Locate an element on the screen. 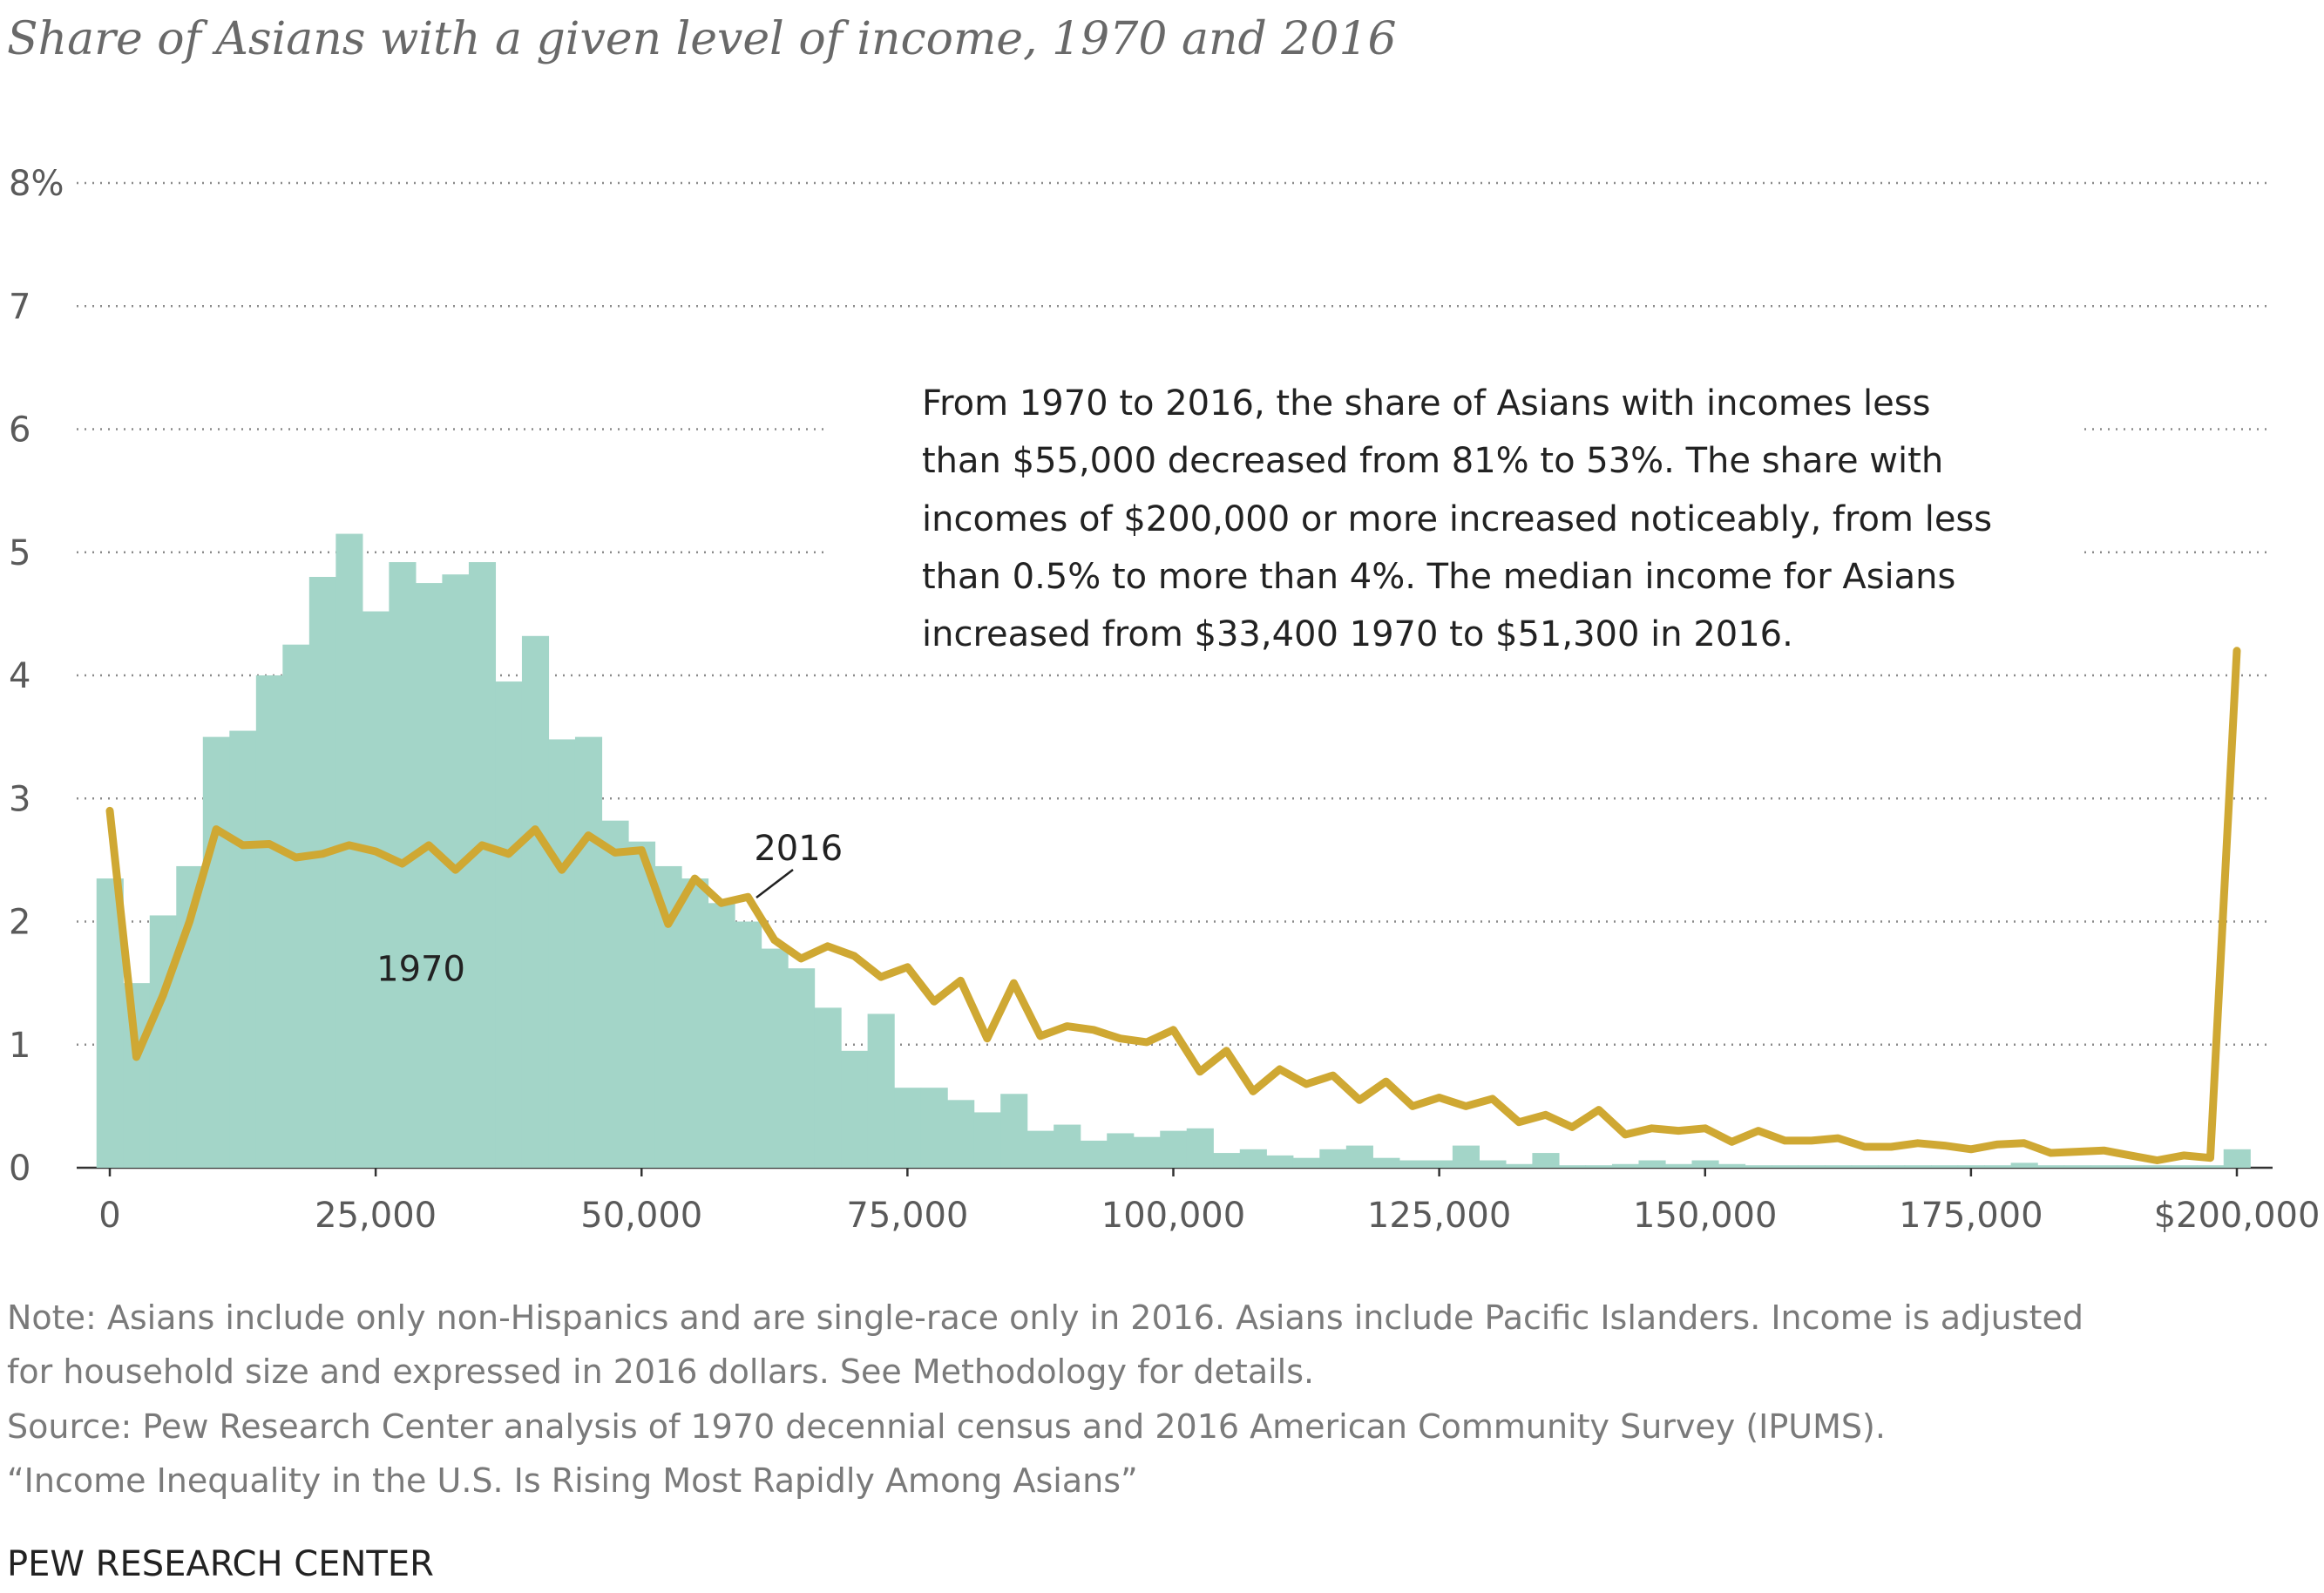 This screenshot has height=1593, width=2324. annotation-background is located at coordinates (1456, 518).